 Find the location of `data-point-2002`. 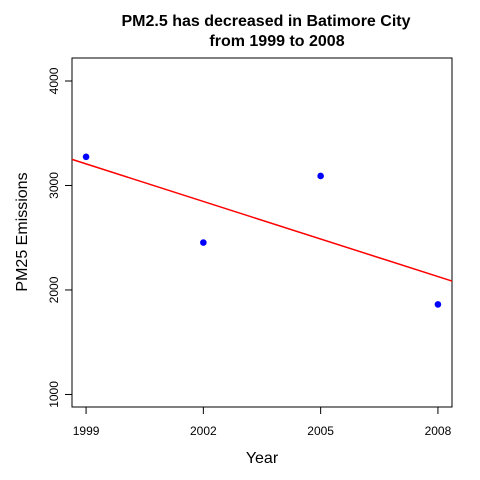

data-point-2002 is located at coordinates (203, 242).